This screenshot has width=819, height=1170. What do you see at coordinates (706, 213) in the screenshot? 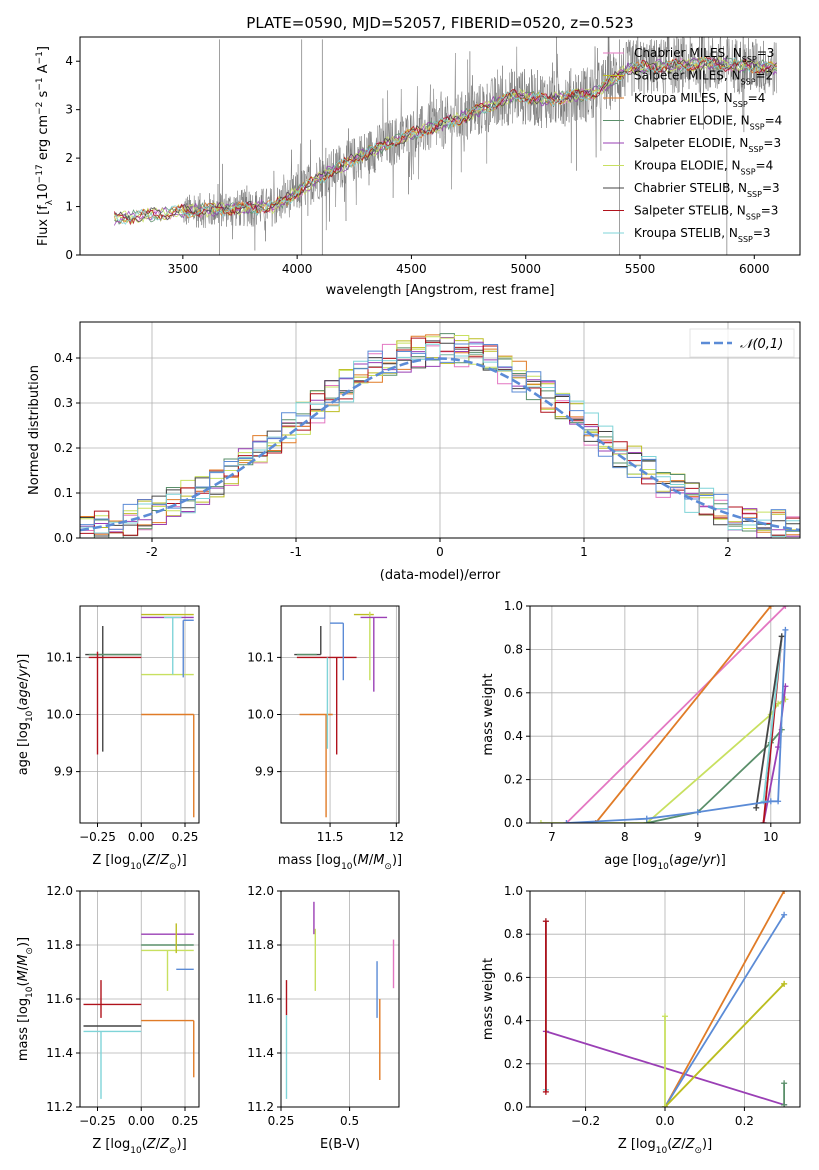
I see `legend-label: Salpeter STELIB, NSSP=3` at bounding box center [706, 213].